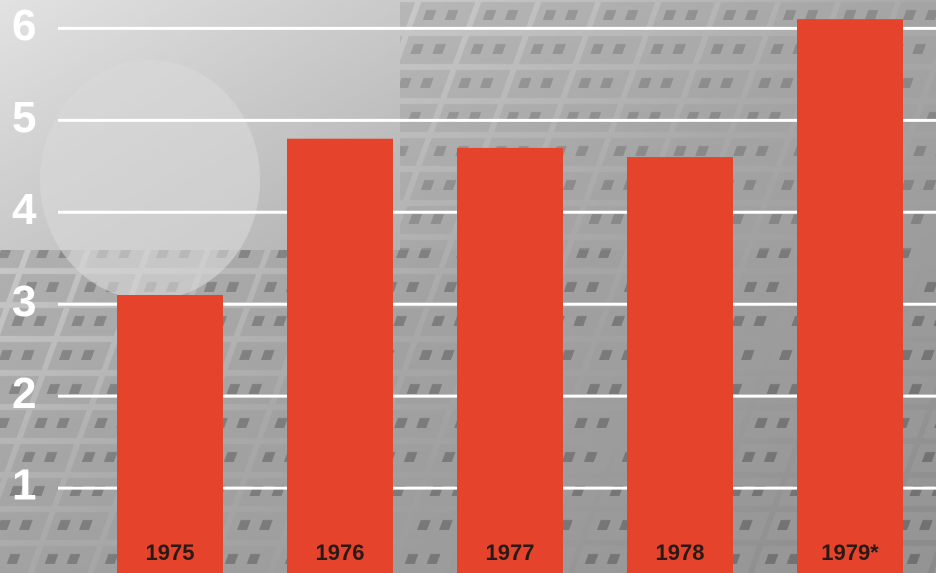  Describe the element at coordinates (24, 393) in the screenshot. I see `y-tick-label: 2` at that location.